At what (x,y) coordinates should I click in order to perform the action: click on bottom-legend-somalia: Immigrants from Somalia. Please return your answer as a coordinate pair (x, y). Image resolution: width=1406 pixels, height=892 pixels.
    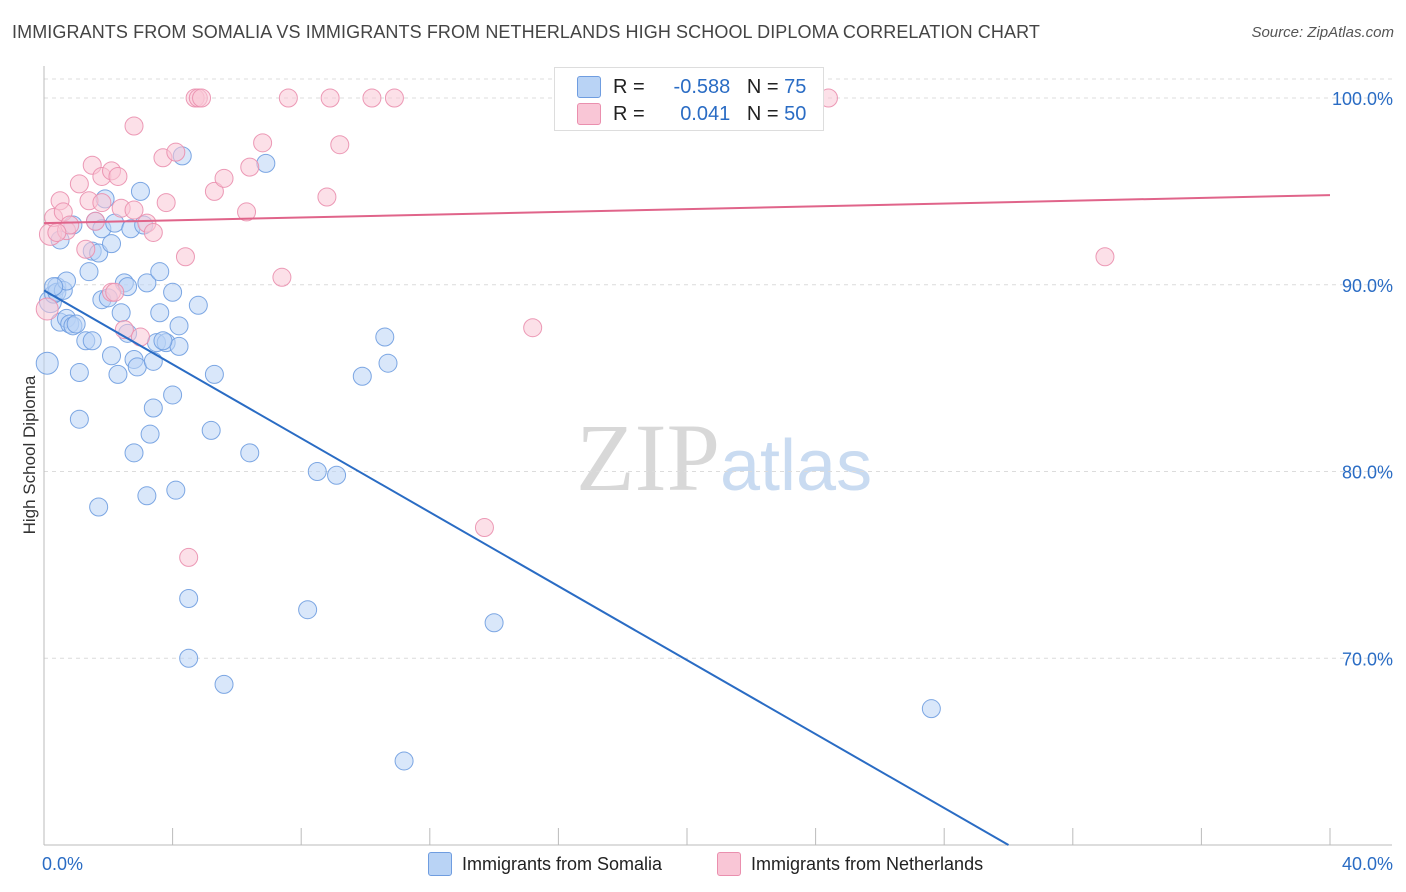
    Looking at the image, I should click on (545, 864).